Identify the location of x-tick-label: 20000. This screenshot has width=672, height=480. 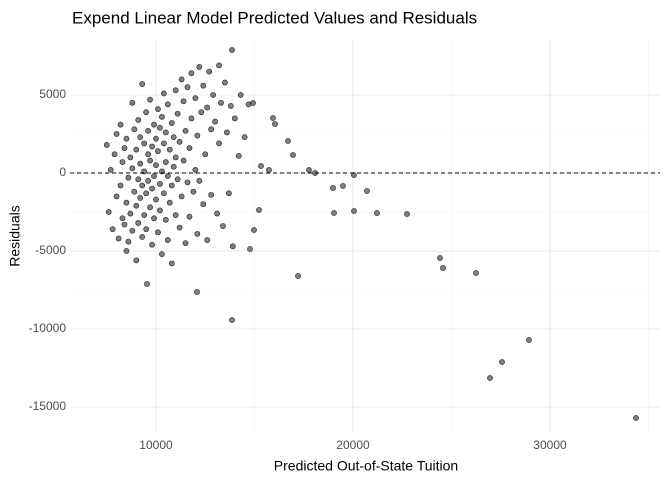
(353, 445).